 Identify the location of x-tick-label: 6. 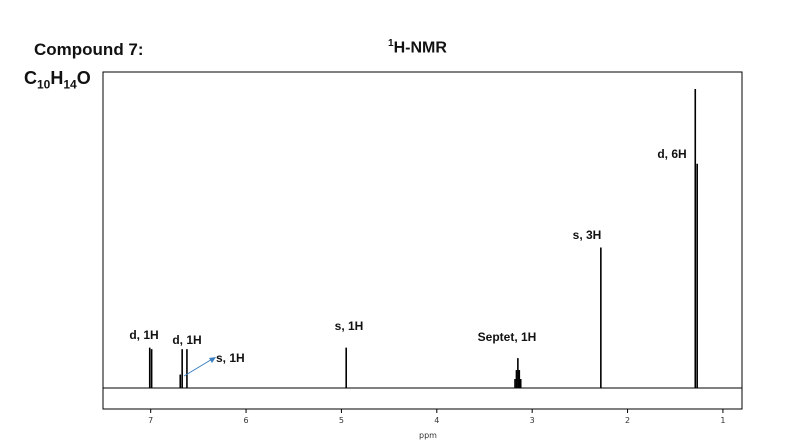
(246, 420).